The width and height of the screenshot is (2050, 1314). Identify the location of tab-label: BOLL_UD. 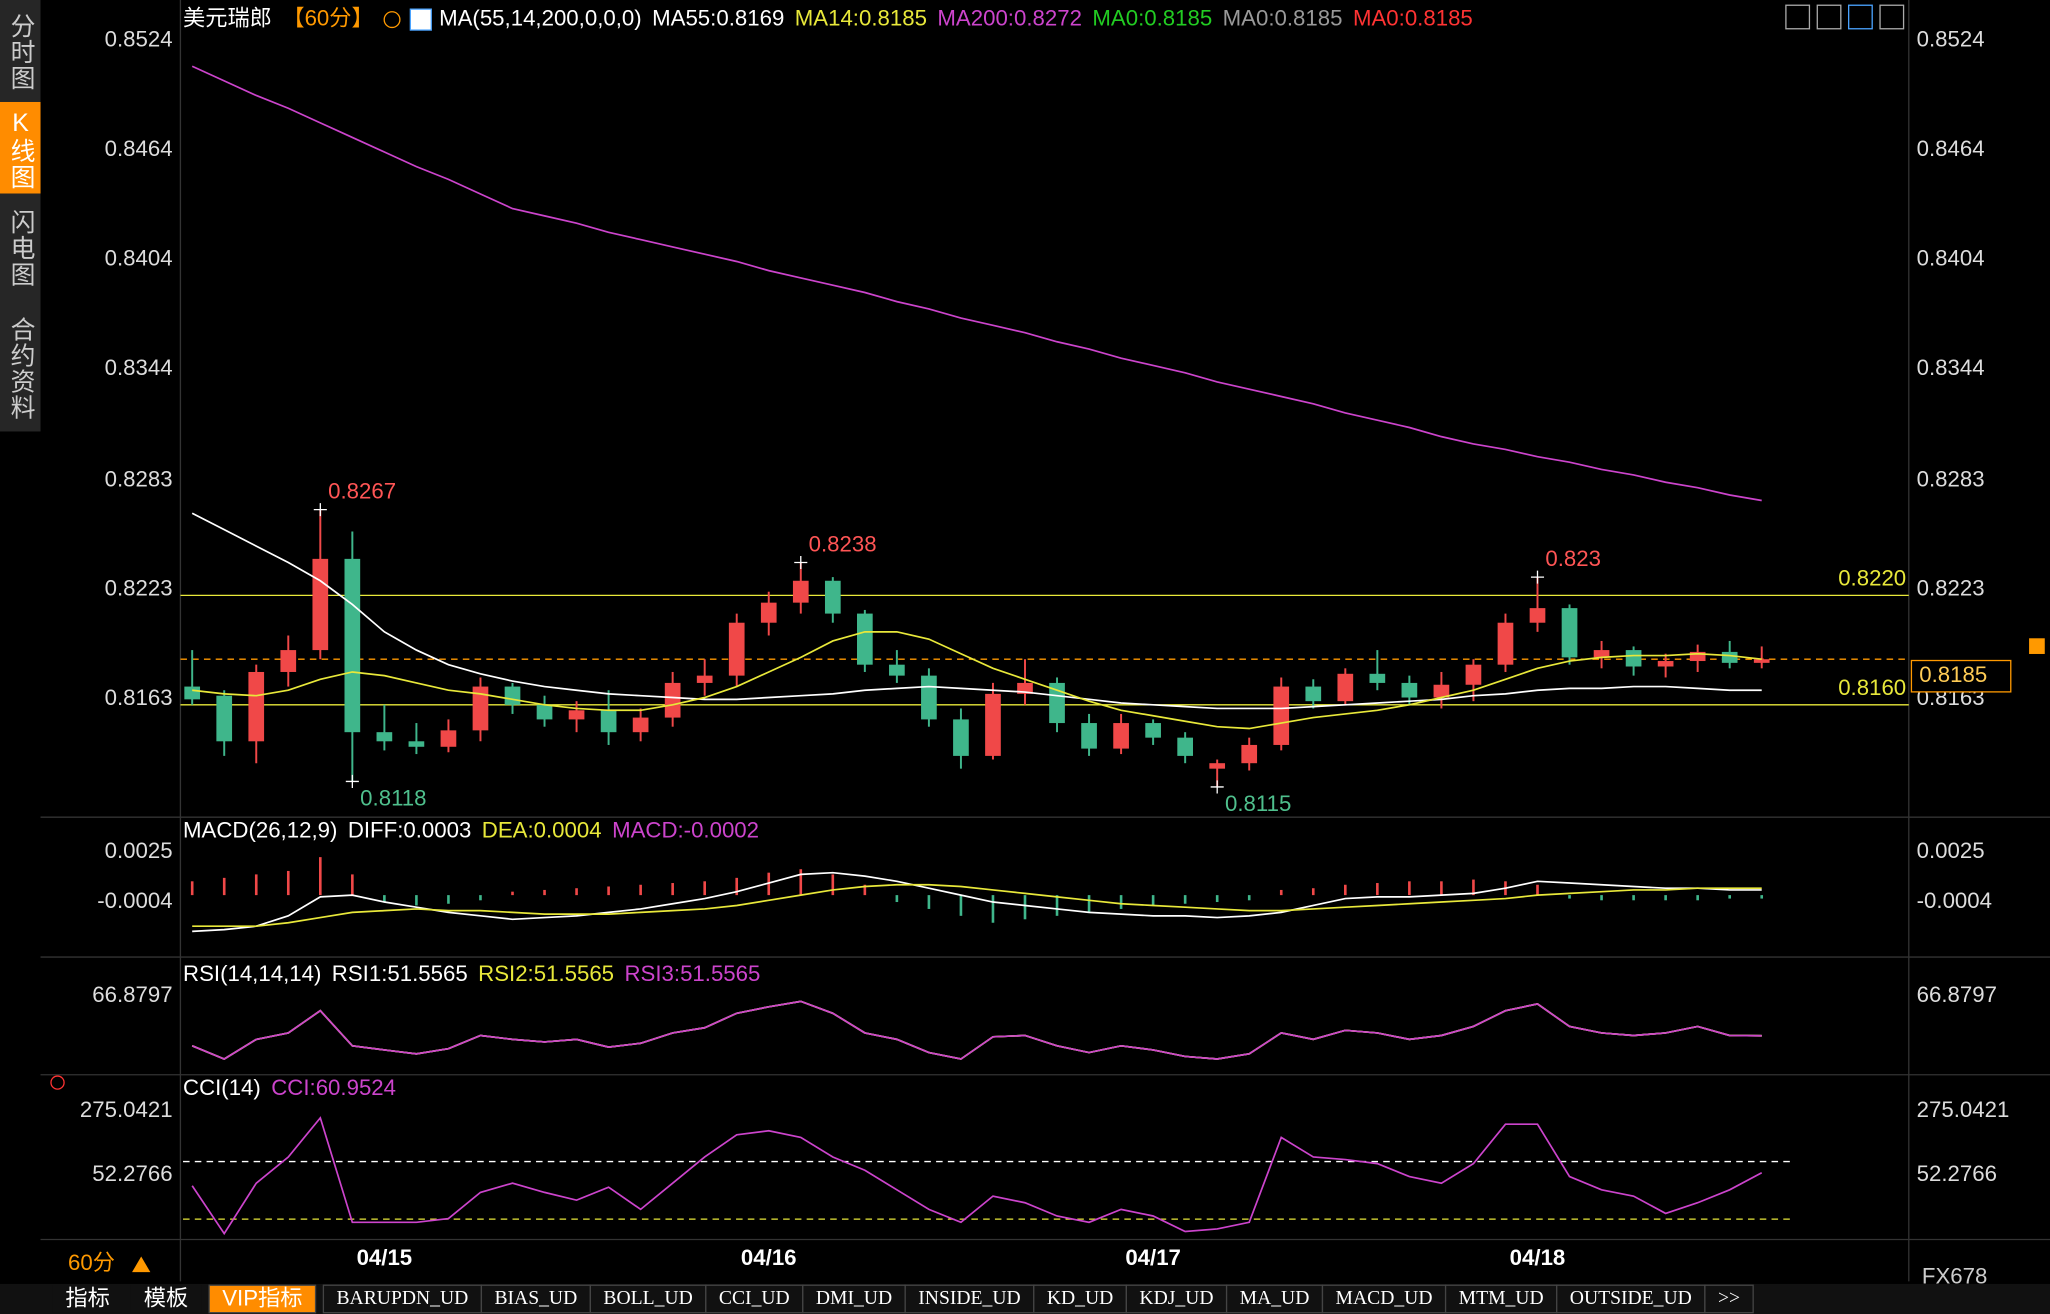
(647, 1298).